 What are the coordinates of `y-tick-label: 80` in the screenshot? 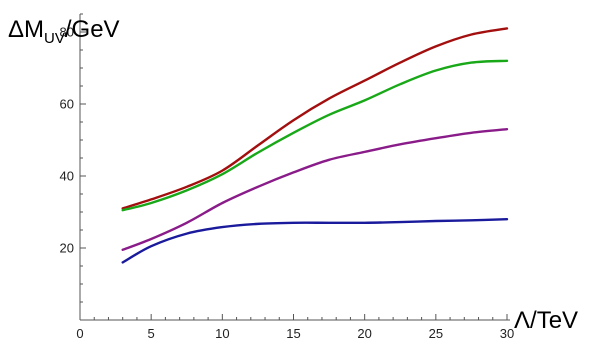 It's located at (67, 32).